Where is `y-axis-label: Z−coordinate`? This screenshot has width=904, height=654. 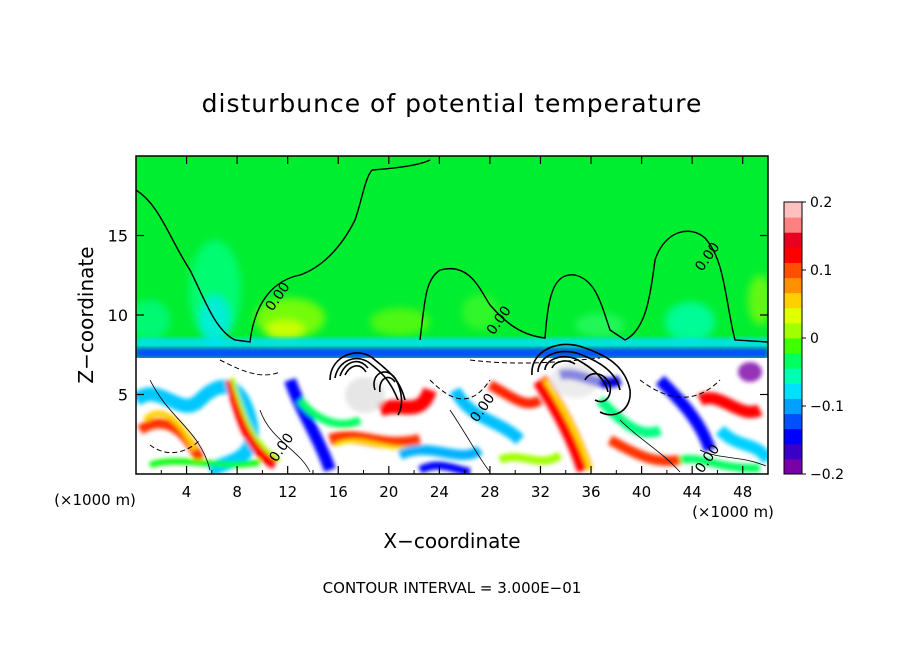
y-axis-label: Z−coordinate is located at coordinates (86, 314).